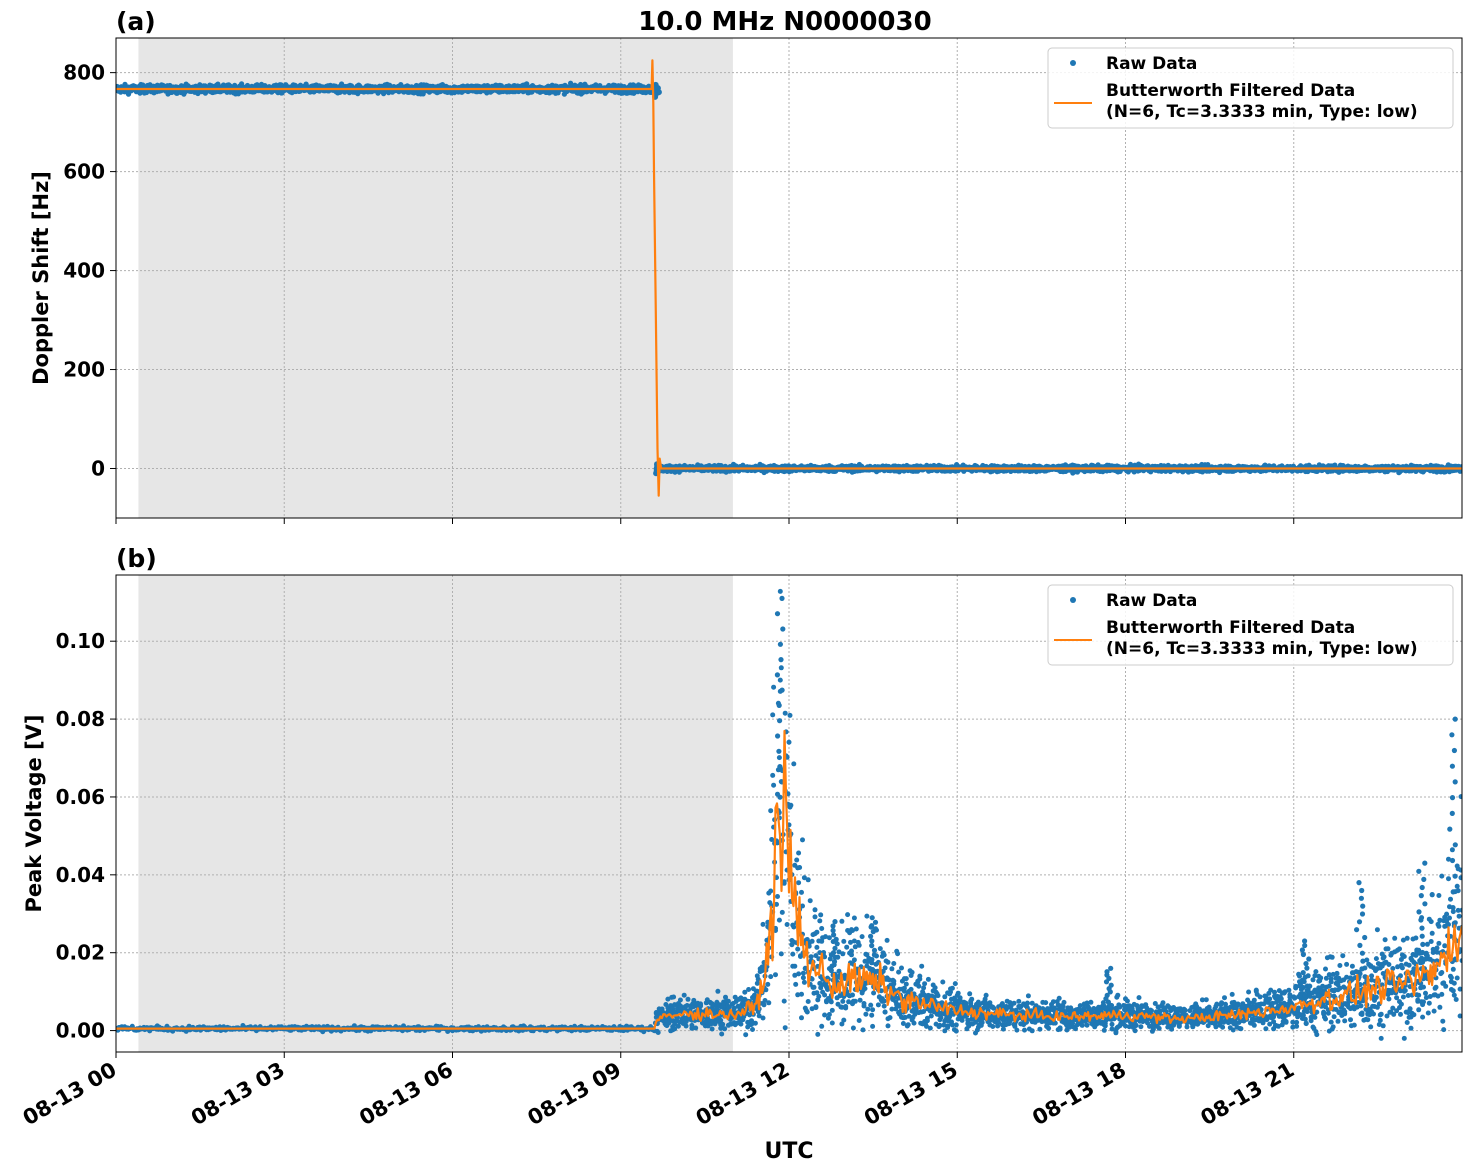 The width and height of the screenshot is (1471, 1172). Describe the element at coordinates (98, 469) in the screenshot. I see `y-tick-label: 0` at that location.